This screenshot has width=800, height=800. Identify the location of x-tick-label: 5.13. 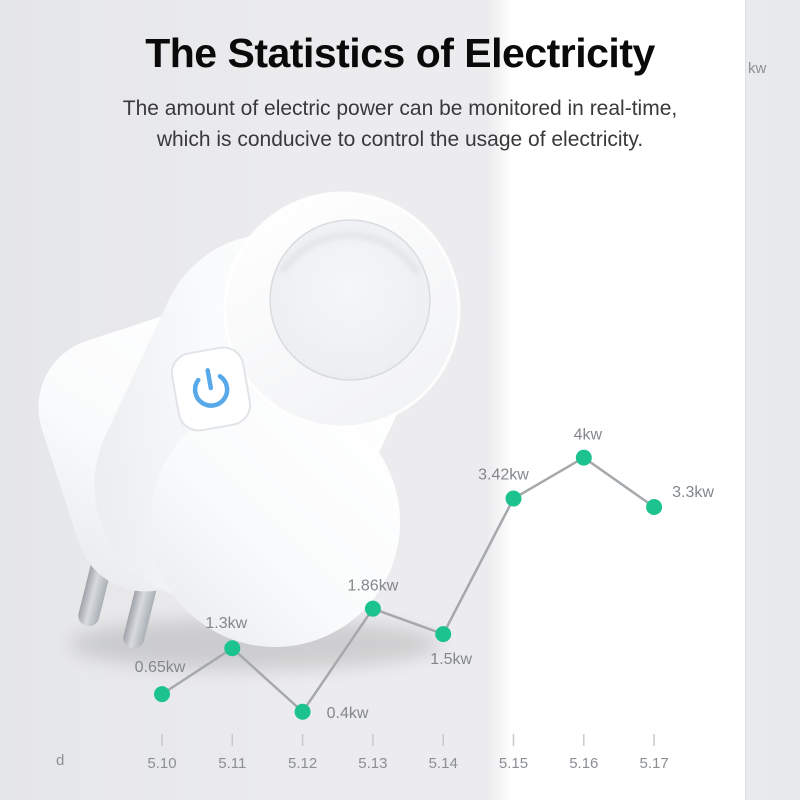
(372, 763).